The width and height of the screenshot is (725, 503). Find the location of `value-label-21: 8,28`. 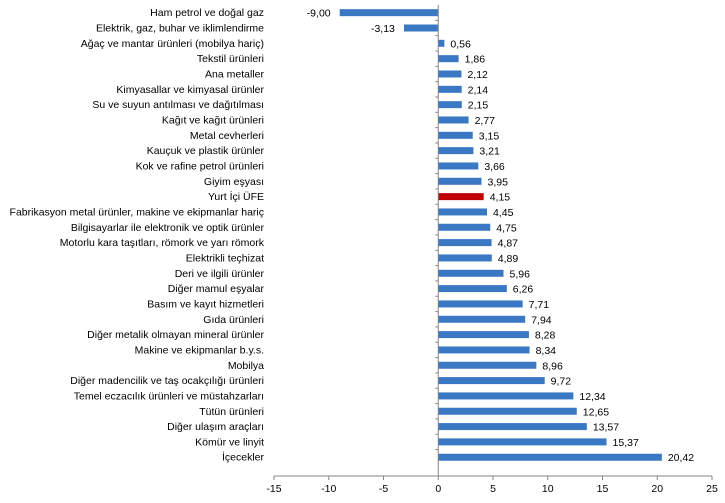

value-label-21: 8,28 is located at coordinates (545, 336).